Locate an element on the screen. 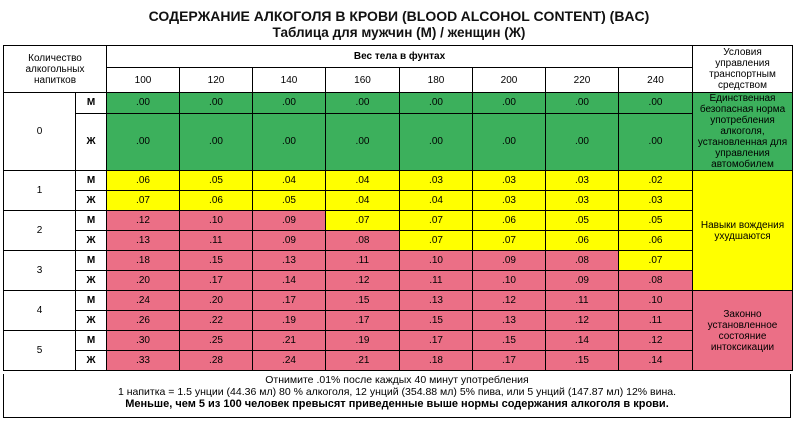  drinks-count-cell: 3 is located at coordinates (39, 270).